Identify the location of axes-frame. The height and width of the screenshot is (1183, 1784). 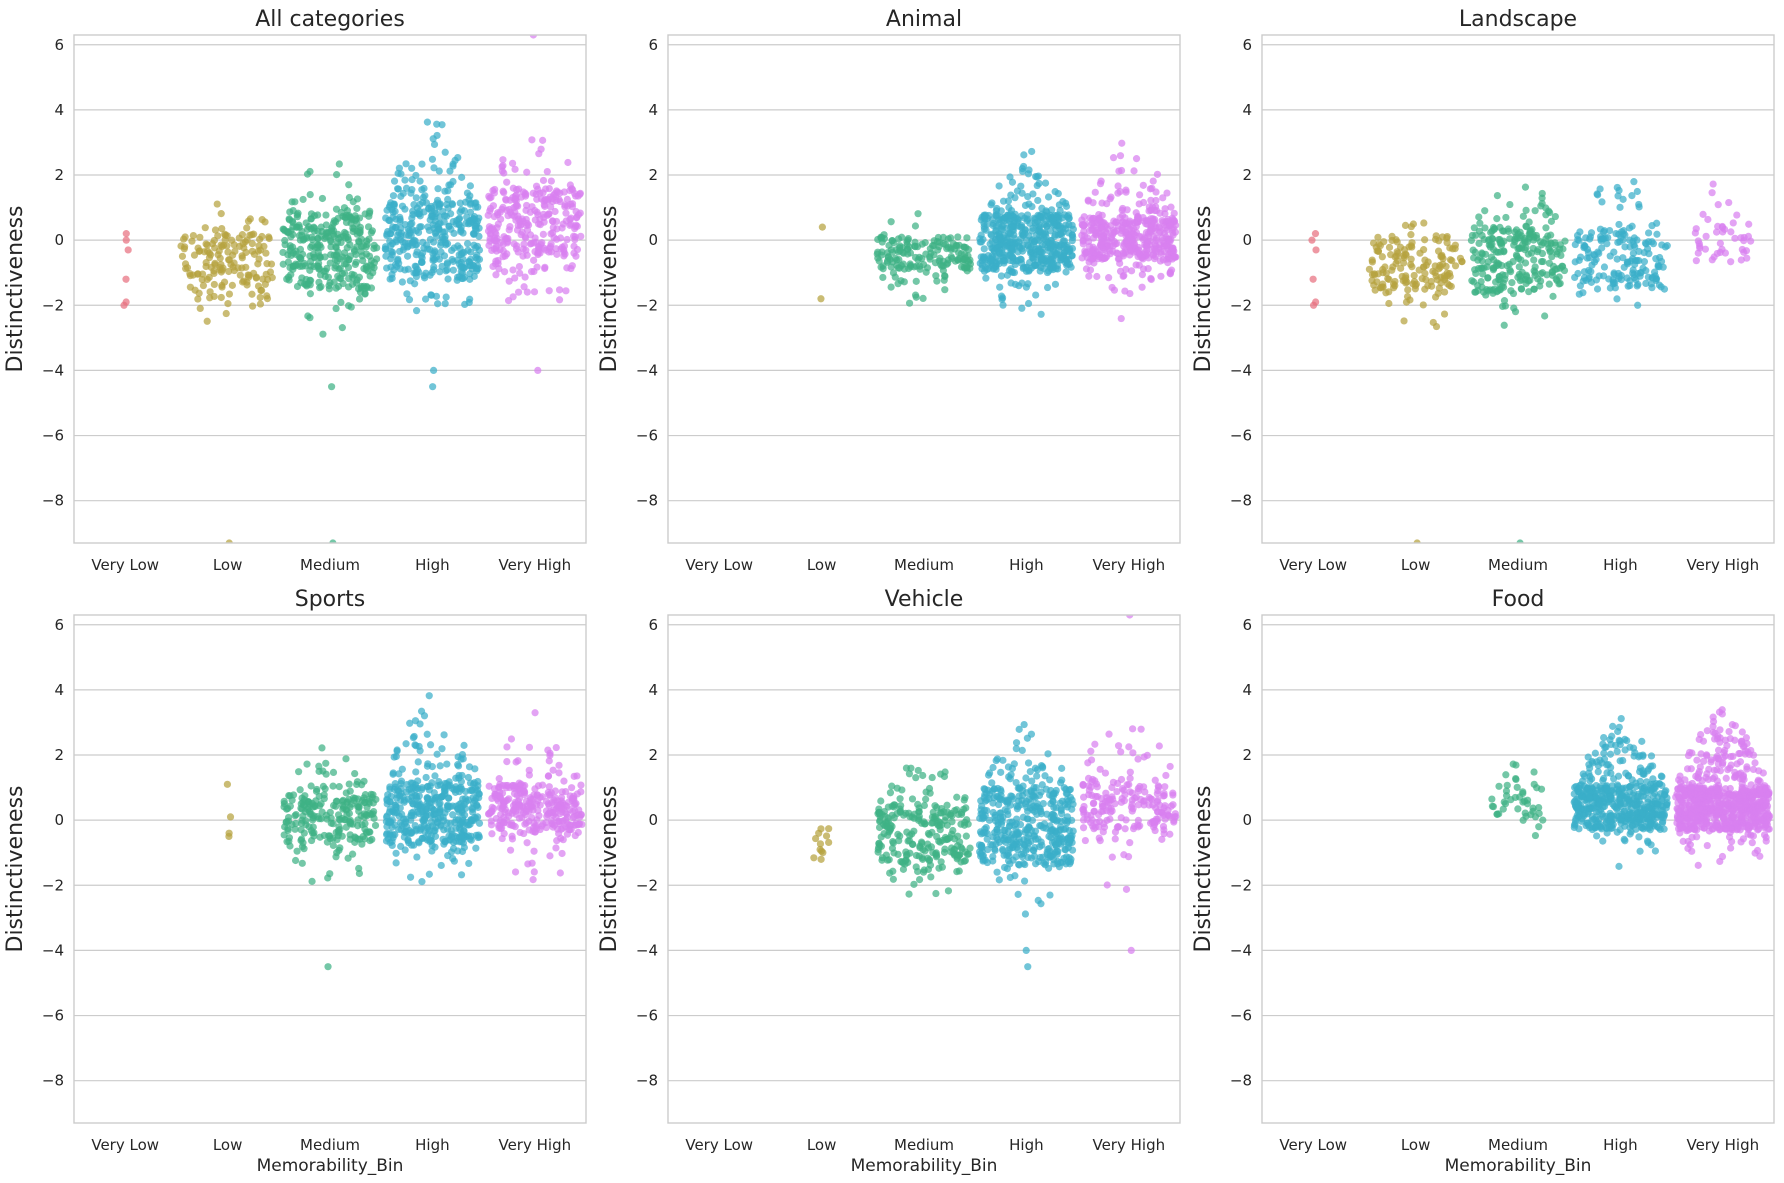
(1518, 289).